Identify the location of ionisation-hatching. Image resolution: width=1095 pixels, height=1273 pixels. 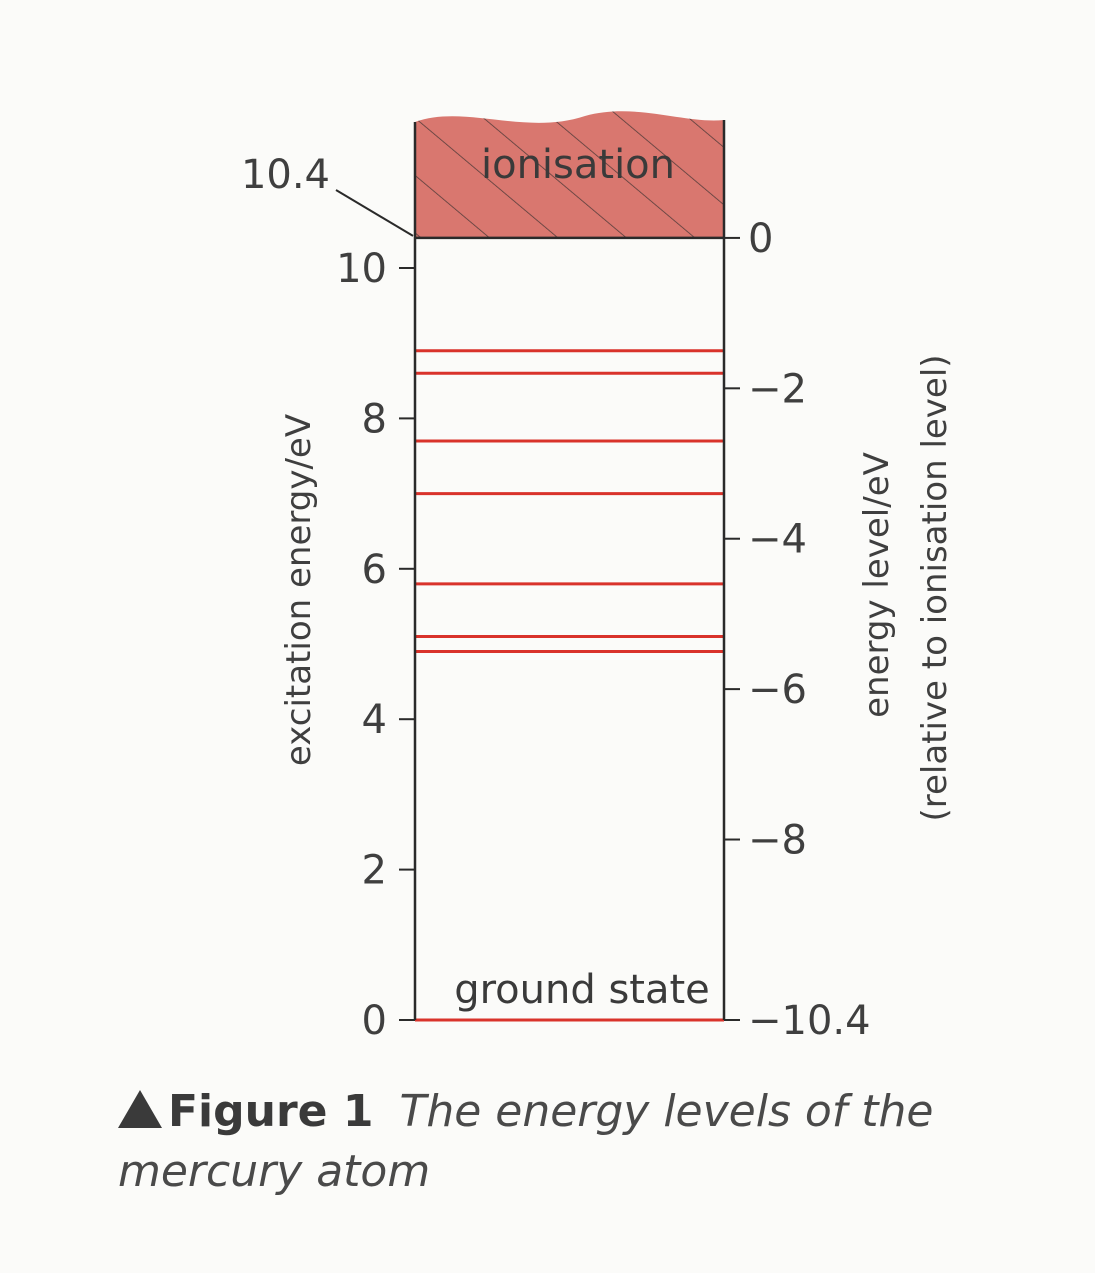
(569, 174).